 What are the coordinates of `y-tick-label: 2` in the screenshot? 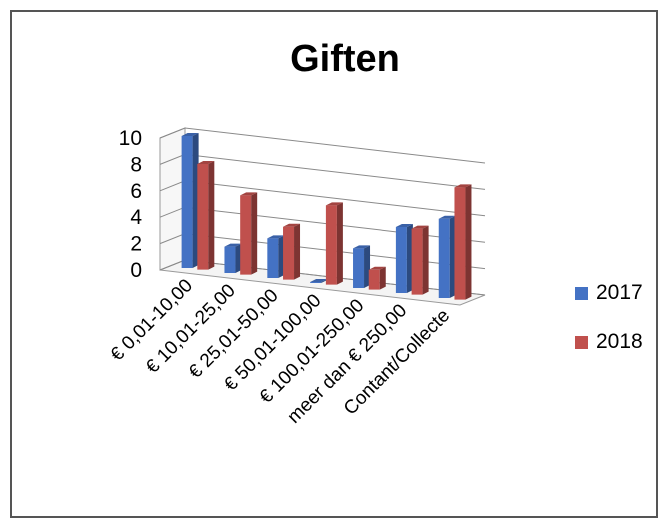 It's located at (136, 244).